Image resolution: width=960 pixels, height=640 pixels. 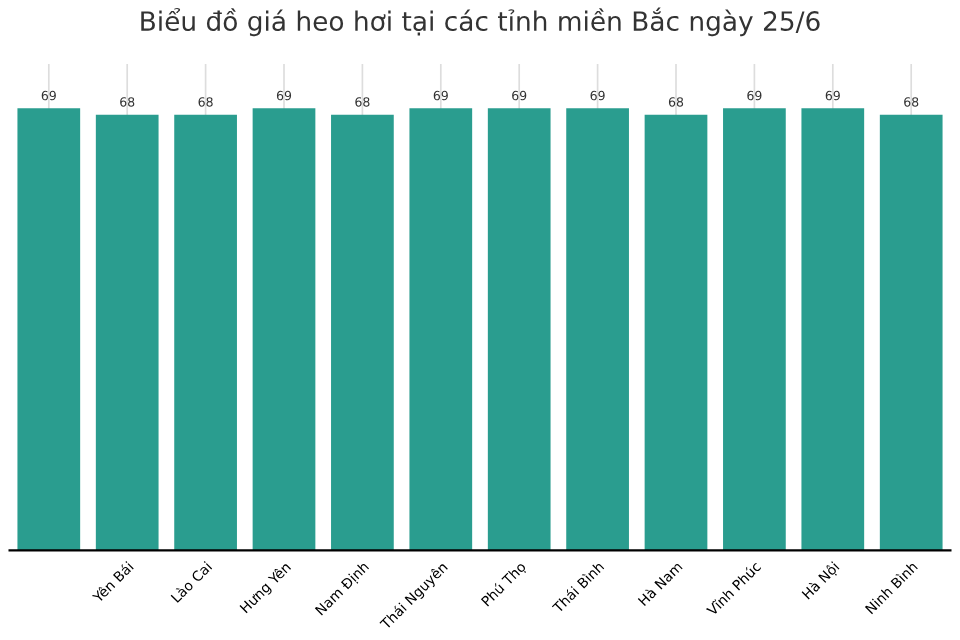 What do you see at coordinates (480, 22) in the screenshot?
I see `chart-title: Biểu đồ giá heo hơi tại các tỉnh miền Bắc ngày 25/6` at bounding box center [480, 22].